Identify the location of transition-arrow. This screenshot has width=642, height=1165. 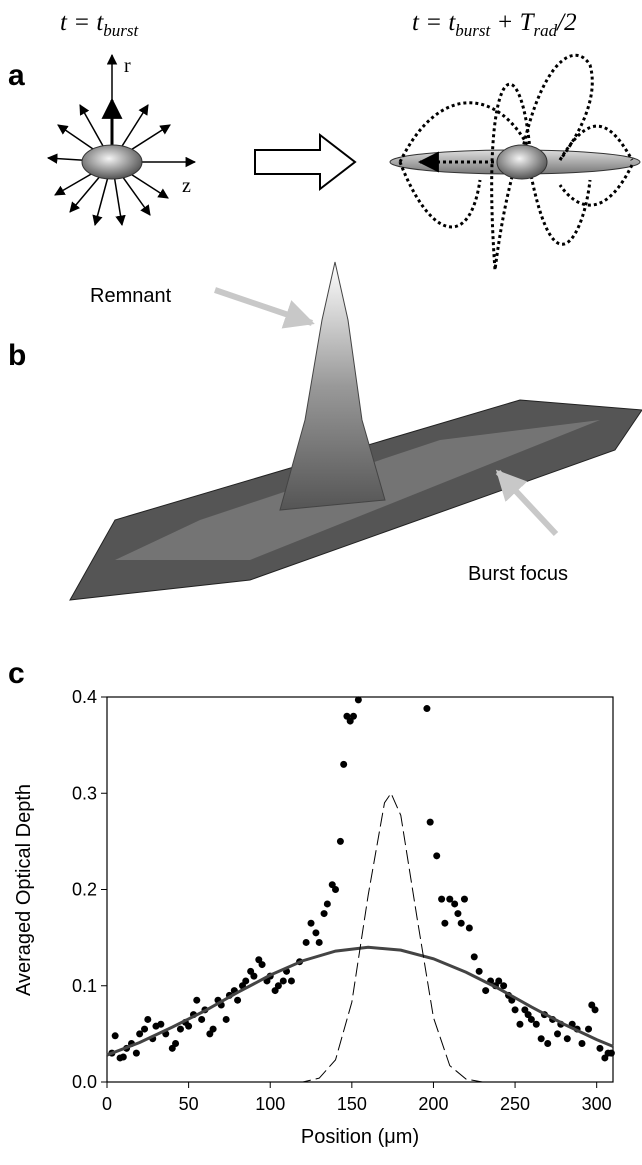
(305, 162).